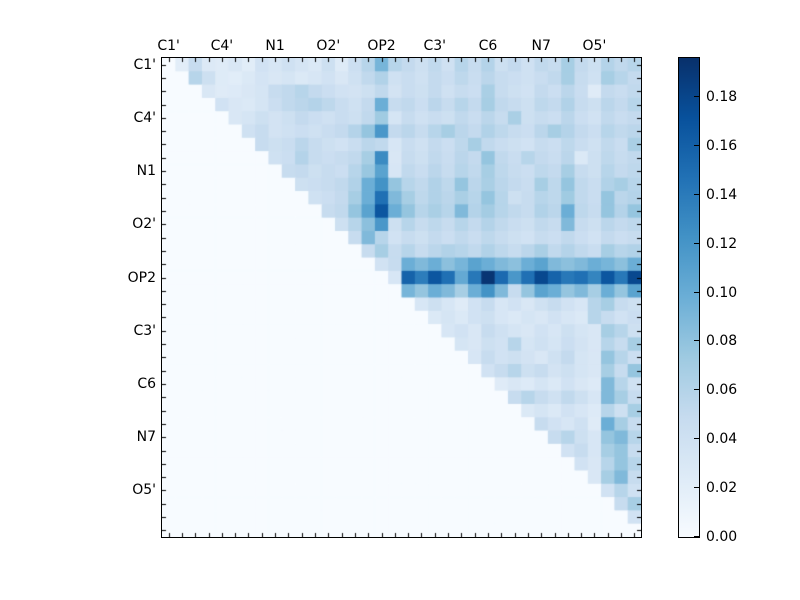 The width and height of the screenshot is (800, 600). What do you see at coordinates (722, 488) in the screenshot?
I see `colorbar-tick-label: 0.02` at bounding box center [722, 488].